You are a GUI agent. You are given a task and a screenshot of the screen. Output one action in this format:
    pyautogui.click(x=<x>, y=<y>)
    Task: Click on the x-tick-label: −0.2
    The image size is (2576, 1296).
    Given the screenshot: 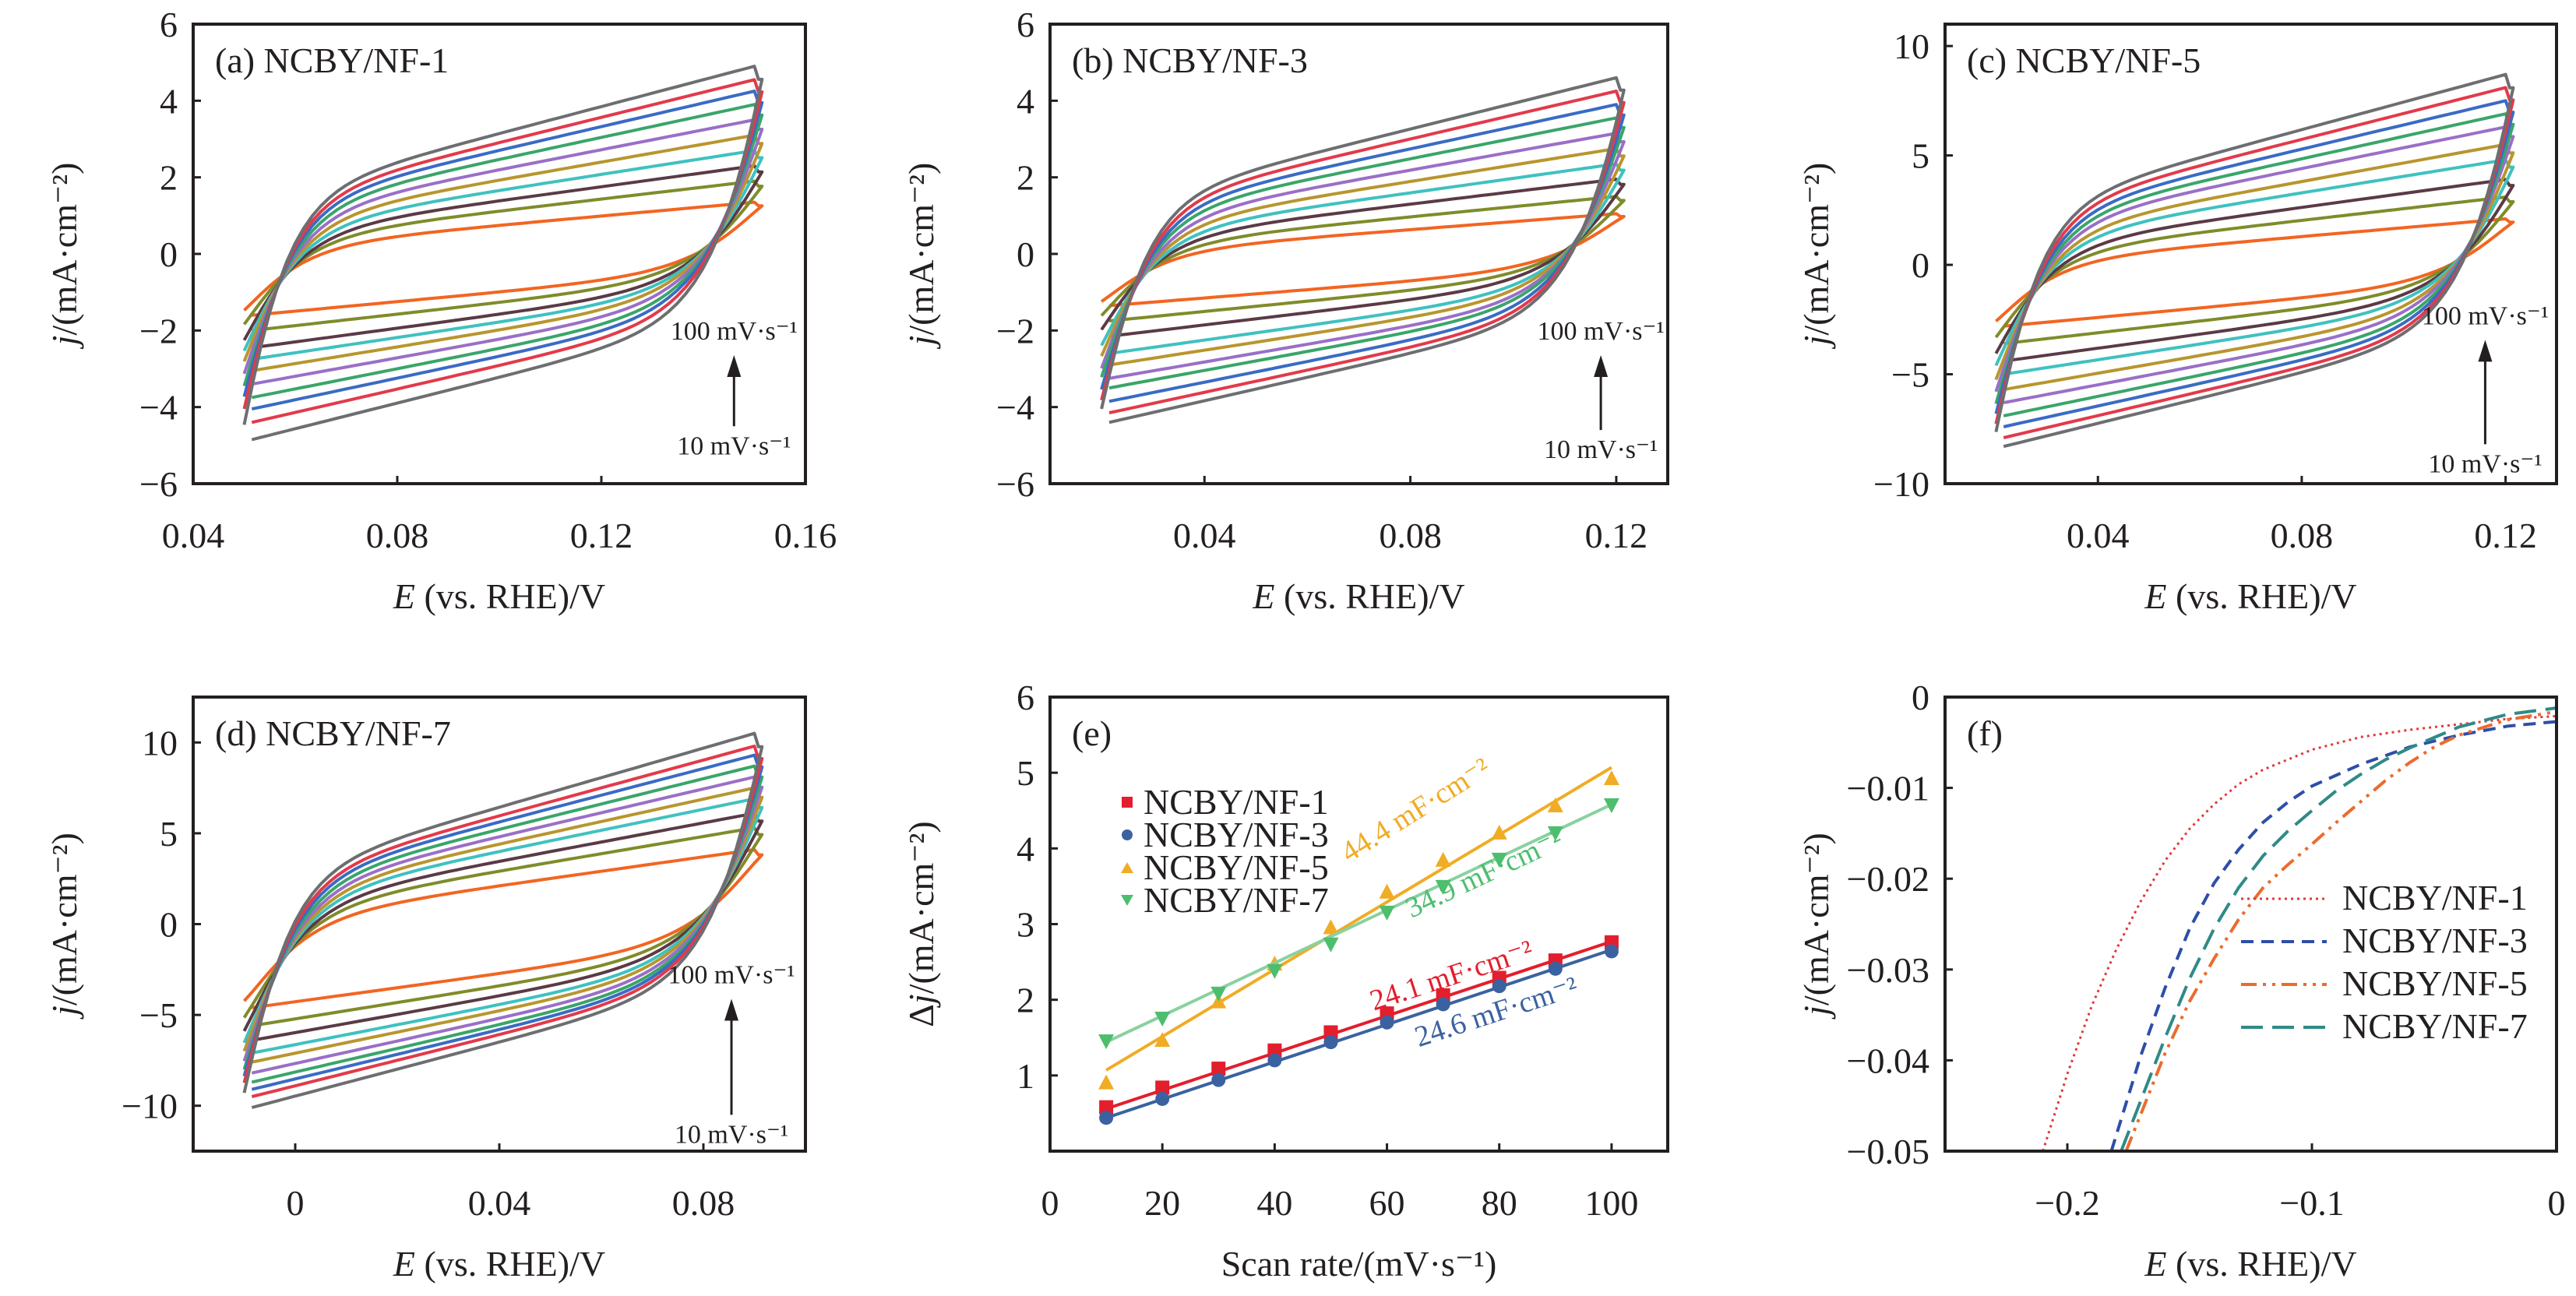 What is the action you would take?
    pyautogui.click(x=2067, y=1203)
    